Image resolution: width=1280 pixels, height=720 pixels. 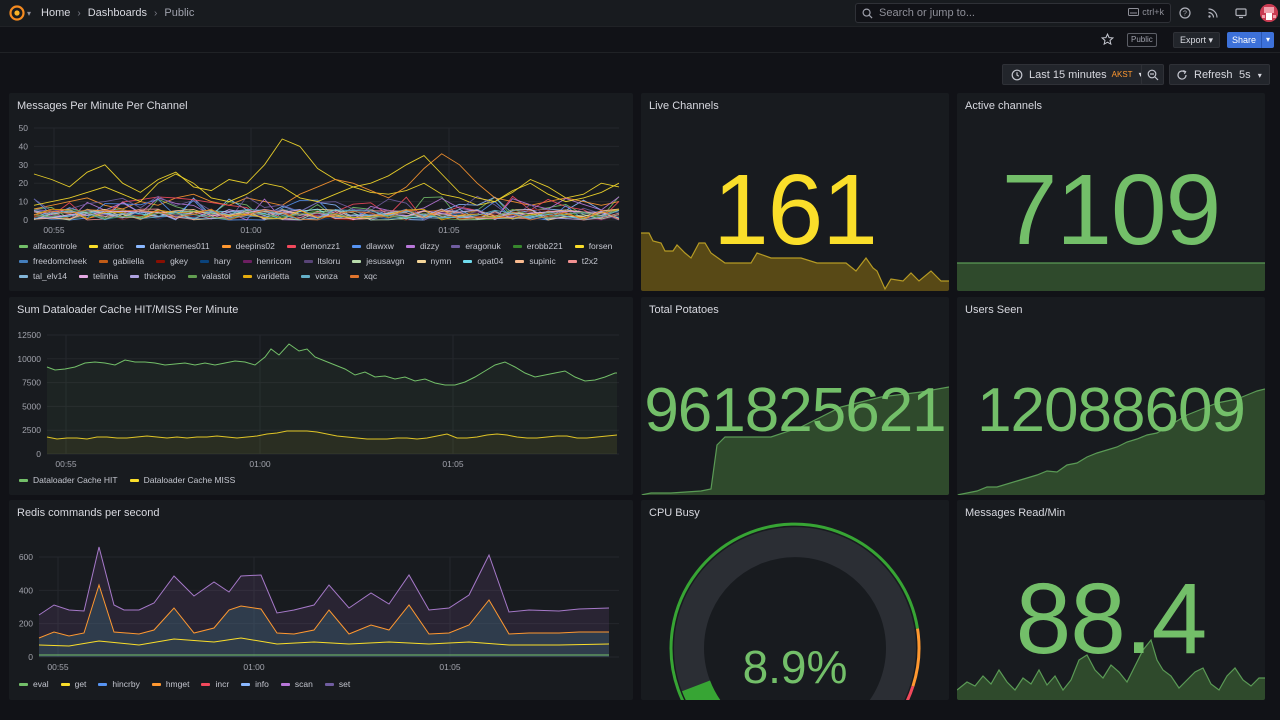 I want to click on legend-item: deepins02, so click(x=248, y=246).